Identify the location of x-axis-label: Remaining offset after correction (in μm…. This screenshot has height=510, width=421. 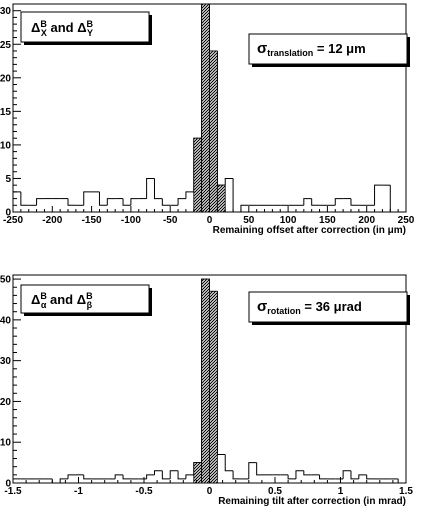
(309, 230).